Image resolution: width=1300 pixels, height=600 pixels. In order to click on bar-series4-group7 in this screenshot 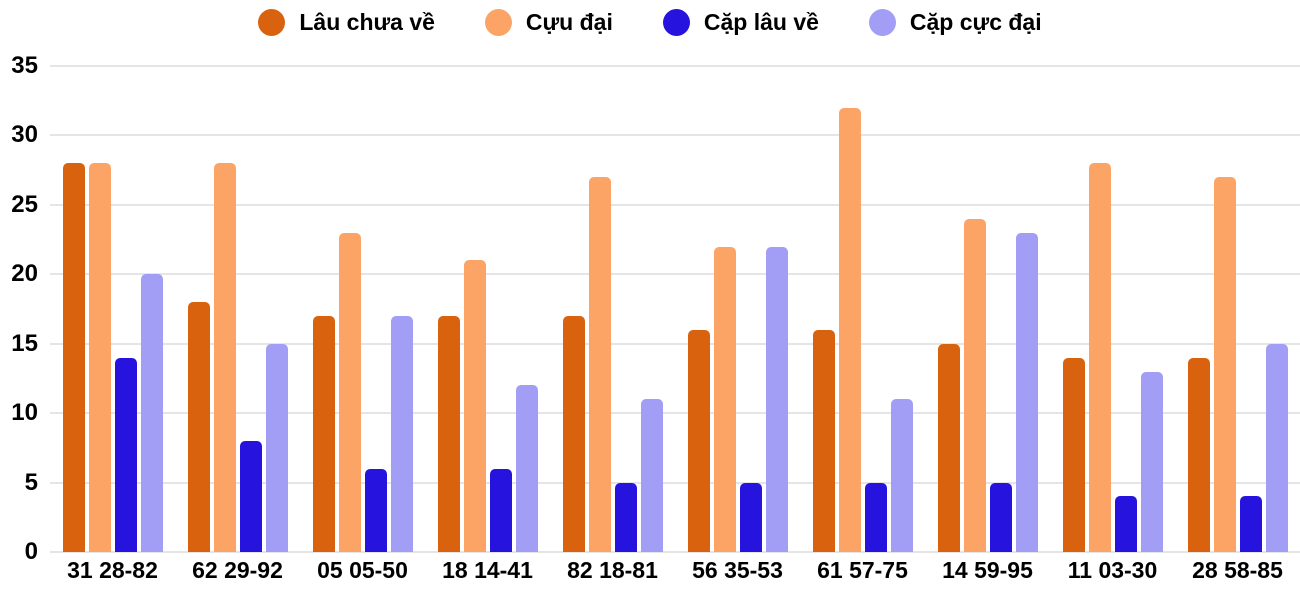, I will do `click(901, 475)`.